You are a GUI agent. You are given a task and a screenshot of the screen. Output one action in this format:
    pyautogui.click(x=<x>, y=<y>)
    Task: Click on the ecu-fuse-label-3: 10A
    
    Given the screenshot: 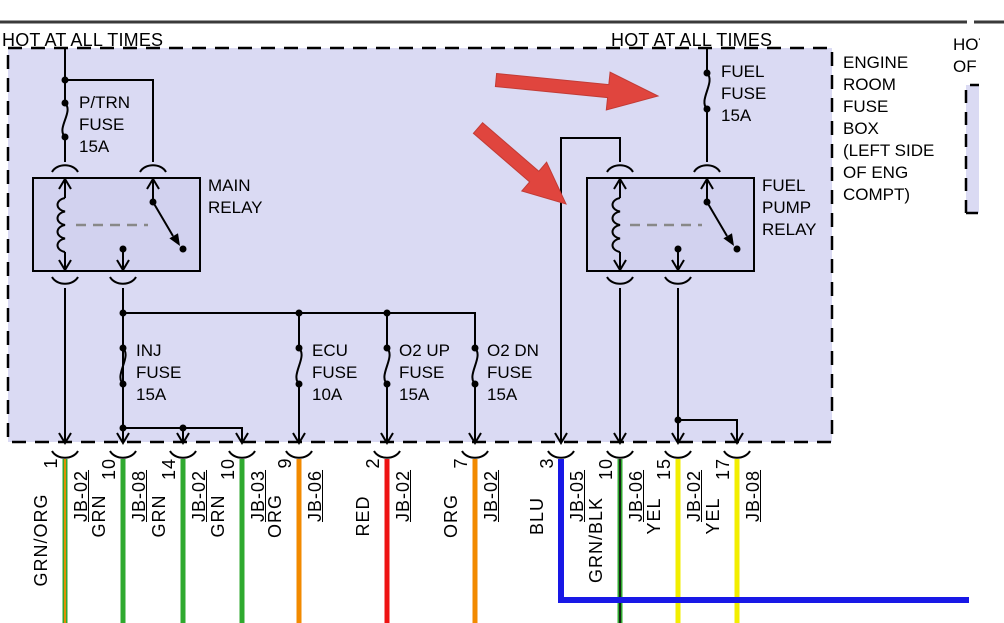 What is the action you would take?
    pyautogui.click(x=327, y=394)
    